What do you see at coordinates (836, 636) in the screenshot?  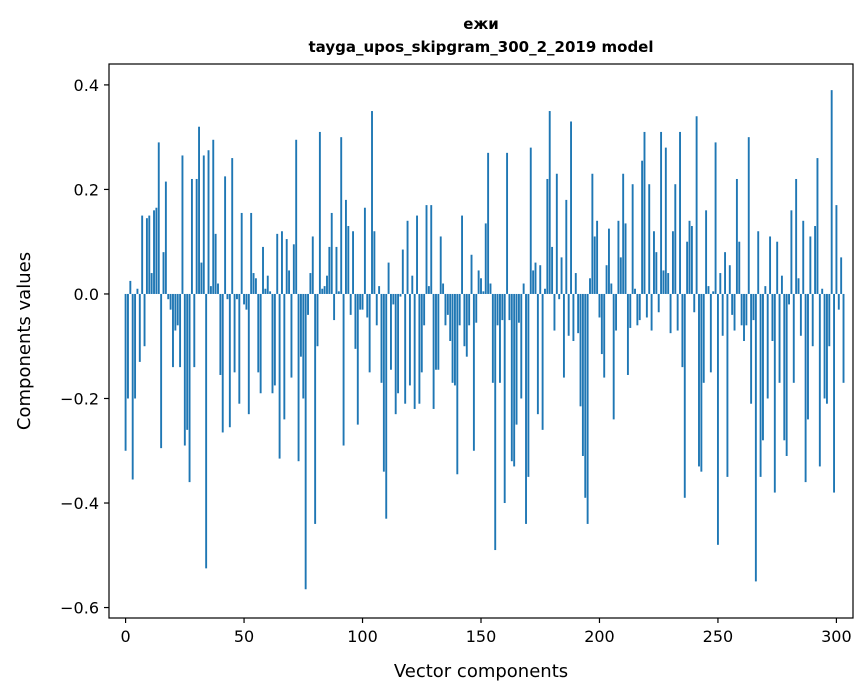 I see `x-tick-label: 300` at bounding box center [836, 636].